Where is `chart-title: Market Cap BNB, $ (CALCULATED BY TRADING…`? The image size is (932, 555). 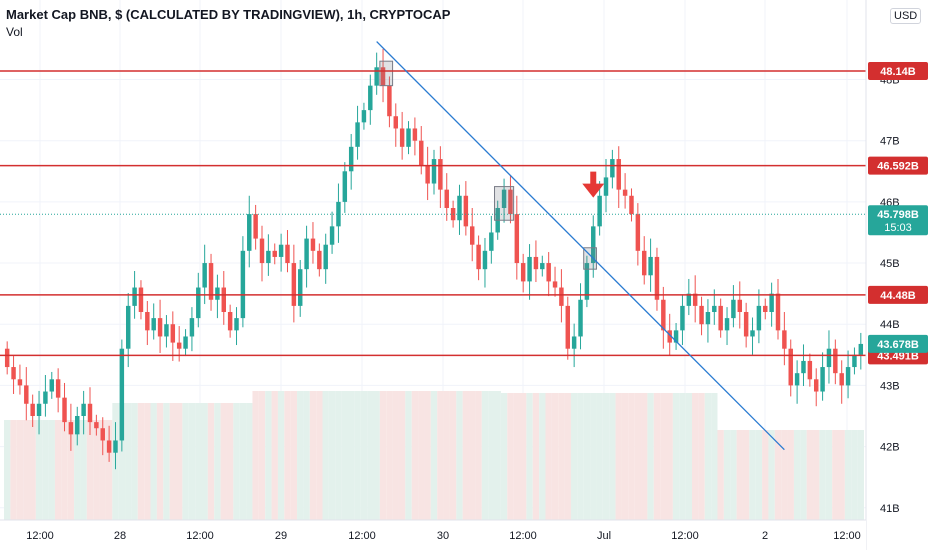
chart-title: Market Cap BNB, $ (CALCULATED BY TRADING… is located at coordinates (228, 14).